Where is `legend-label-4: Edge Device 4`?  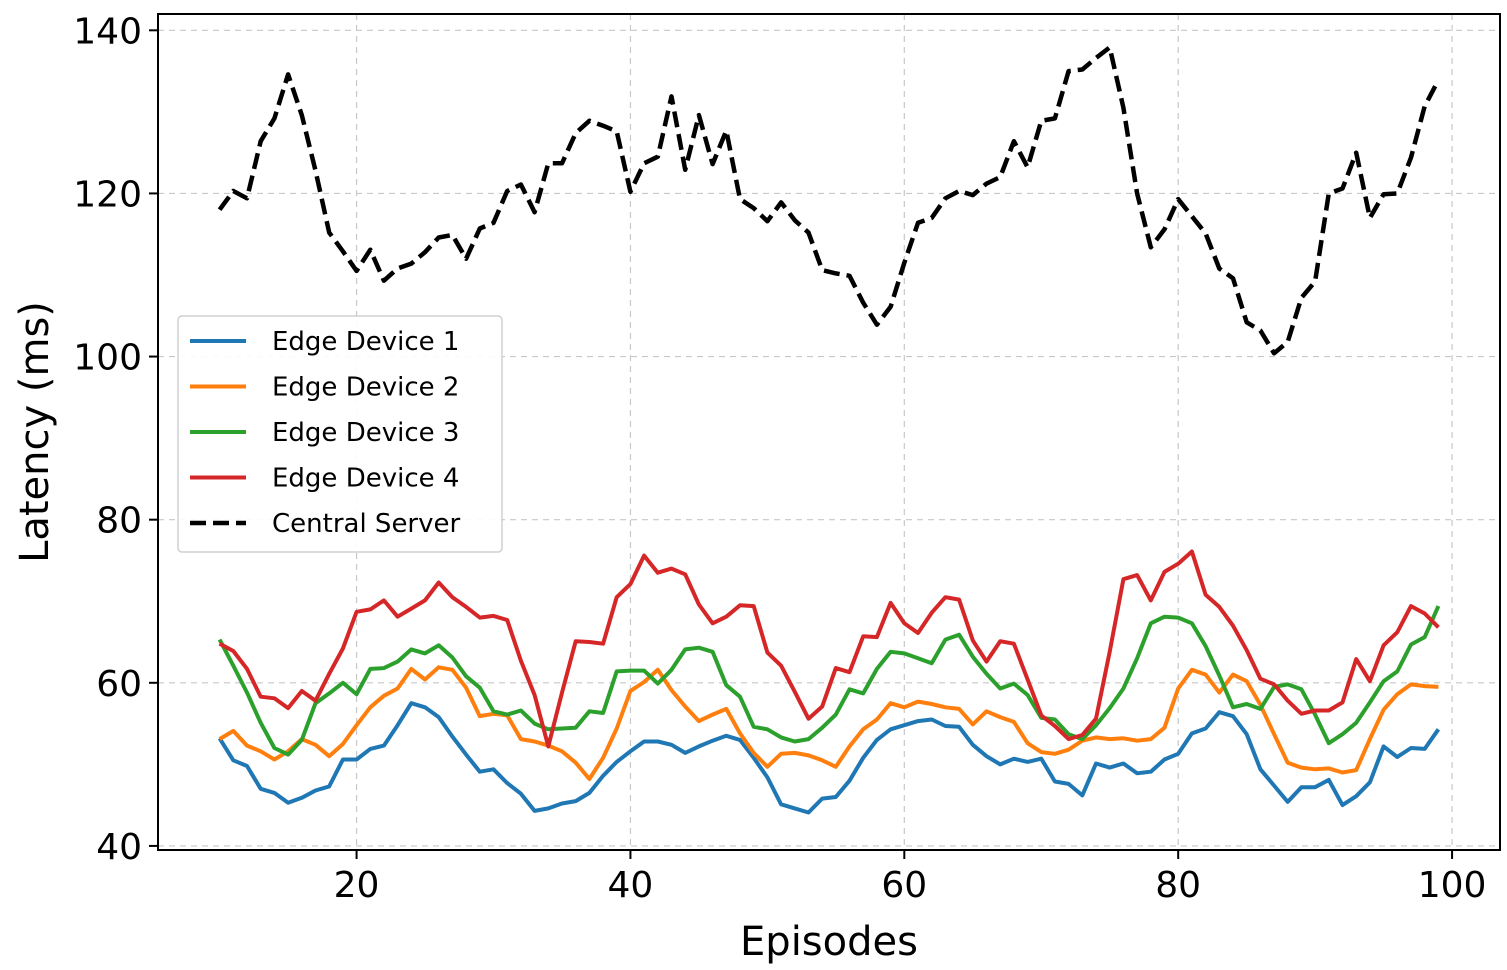 legend-label-4: Edge Device 4 is located at coordinates (365, 479).